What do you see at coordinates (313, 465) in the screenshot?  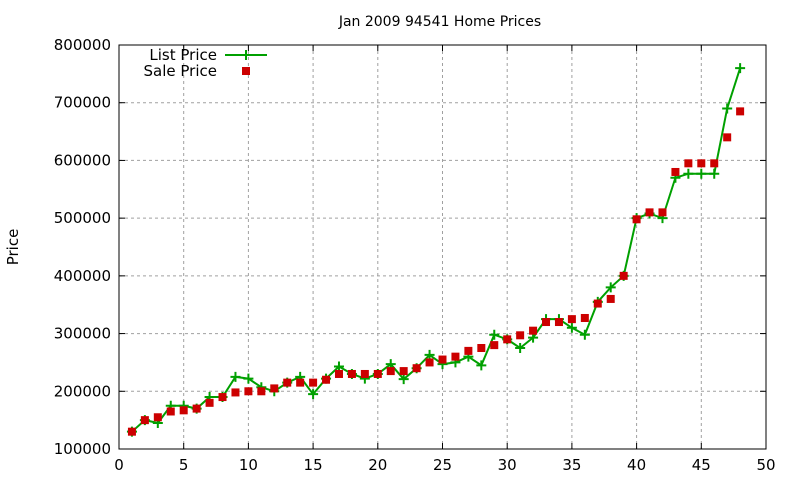 I see `x-tick-label: 15` at bounding box center [313, 465].